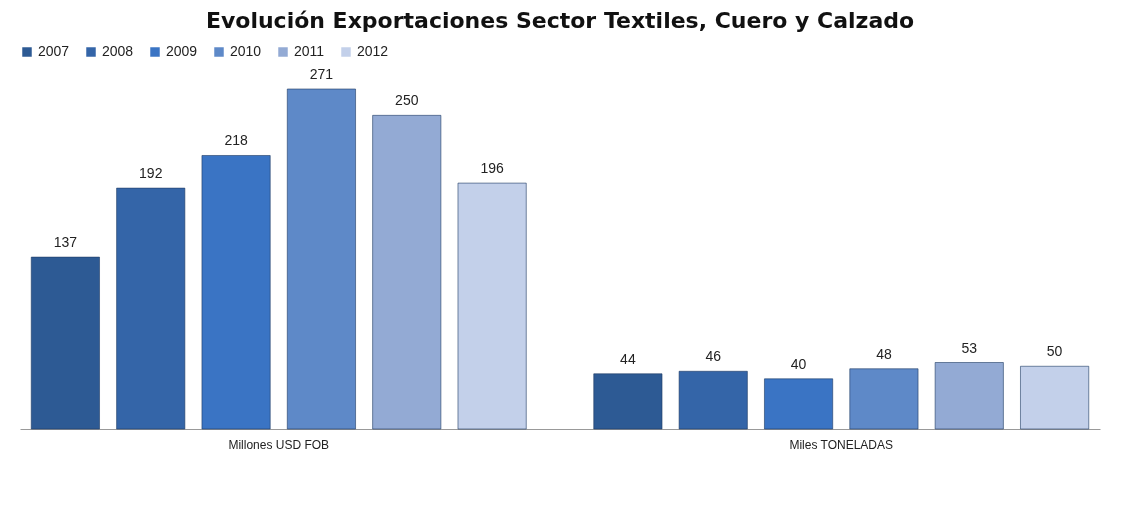 The width and height of the screenshot is (1134, 521). Describe the element at coordinates (373, 51) in the screenshot. I see `legend-label: 2012` at that location.